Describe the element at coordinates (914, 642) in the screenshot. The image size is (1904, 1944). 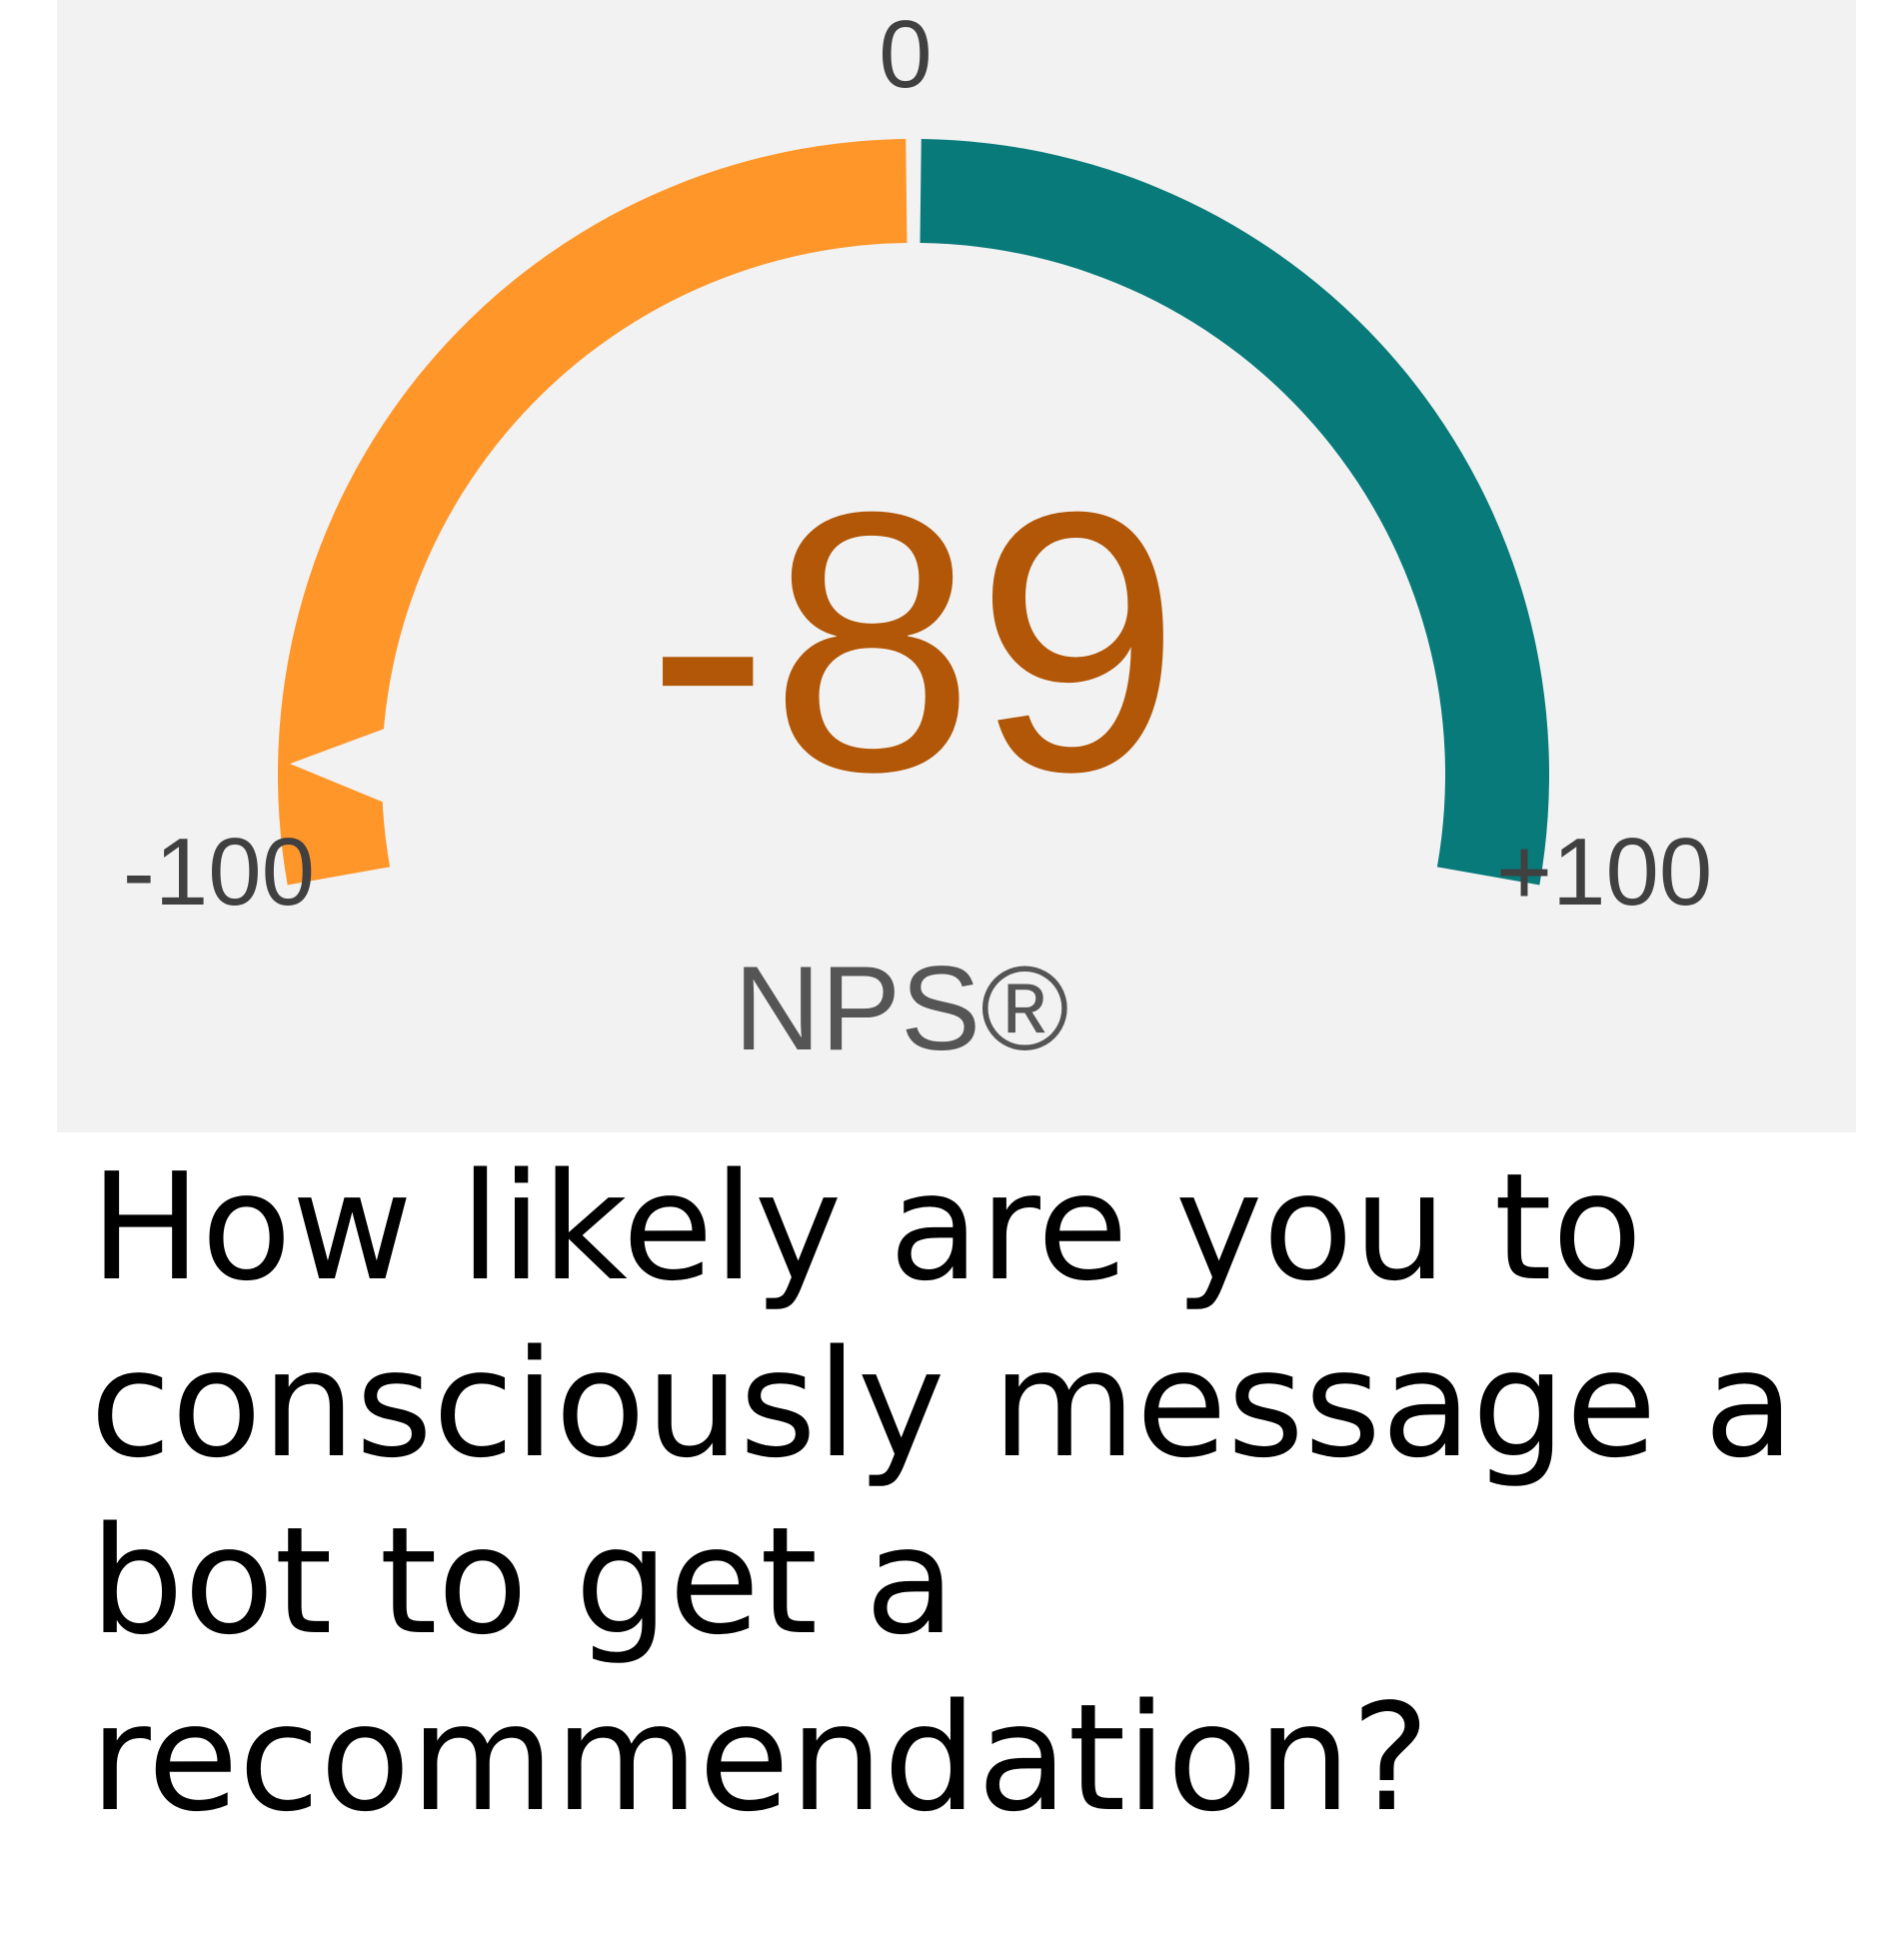
I see `nps-score-value: -89` at that location.